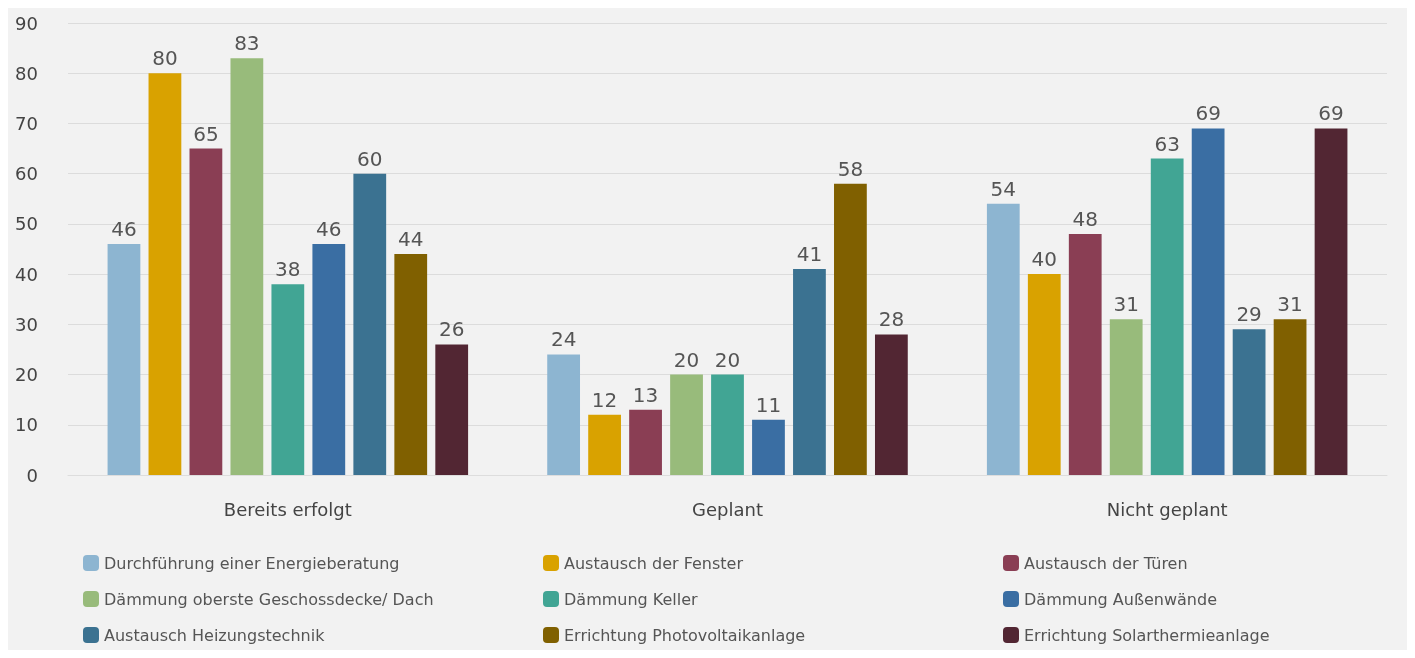  What do you see at coordinates (252, 563) in the screenshot?
I see `legend-label: Durchführung einer Energieberatung` at bounding box center [252, 563].